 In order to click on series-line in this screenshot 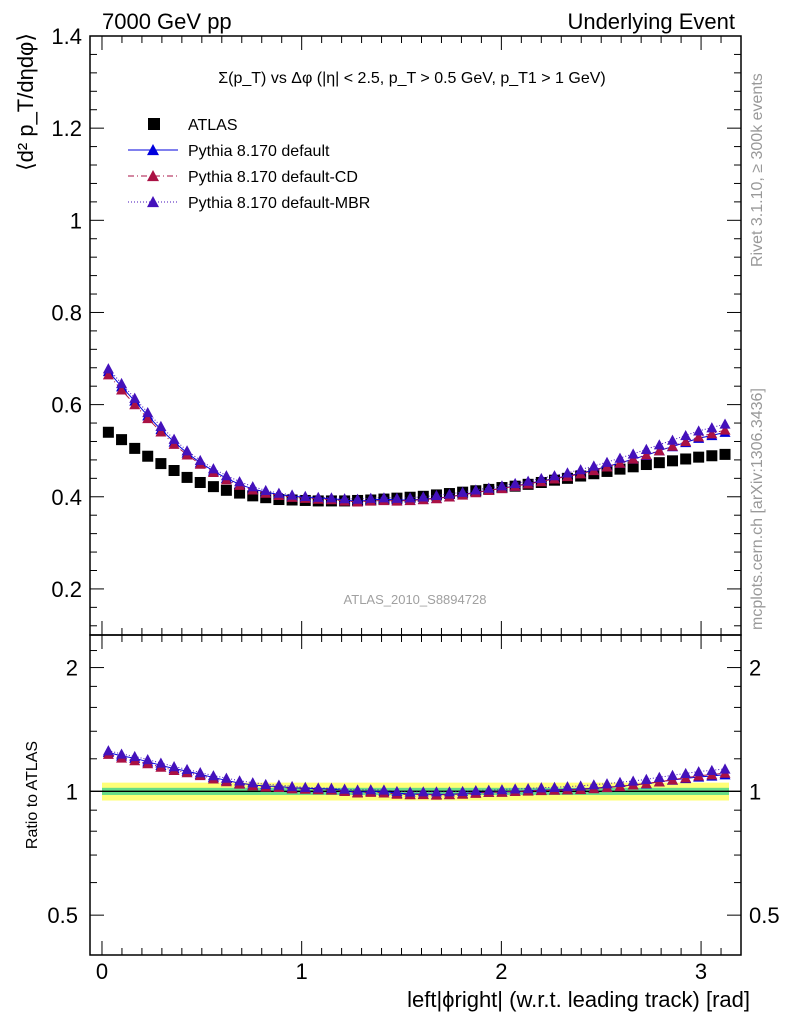, I will do `click(416, 434)`.